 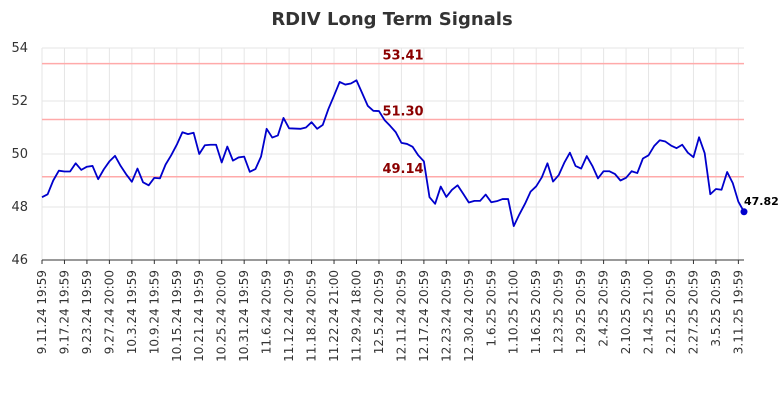 What do you see at coordinates (446, 316) in the screenshot?
I see `x-tick-label: 12.23.24 20:59` at bounding box center [446, 316].